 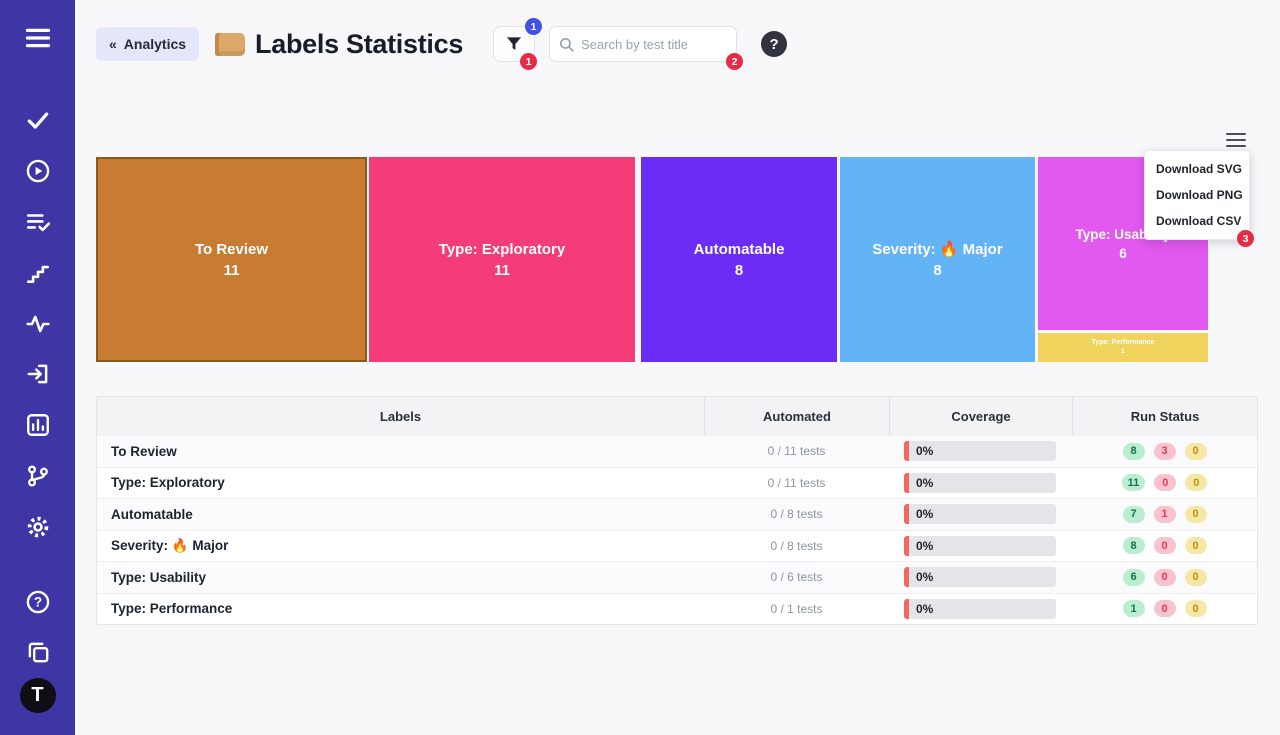 I want to click on table-row: Severity: 🔥 Major 0 / 8 tests 0% 8 0 0, so click(x=677, y=545).